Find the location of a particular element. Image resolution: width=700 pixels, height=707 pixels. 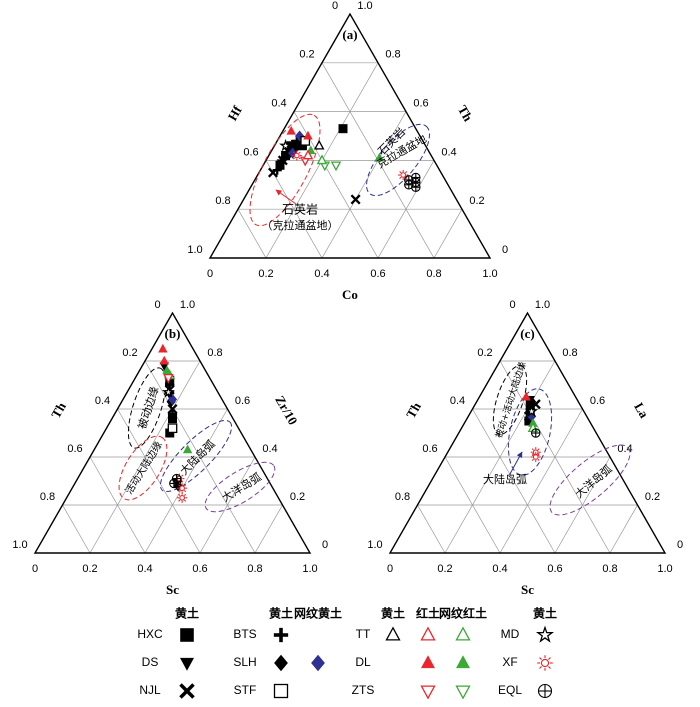

legend-label: EQL is located at coordinates (510, 690).